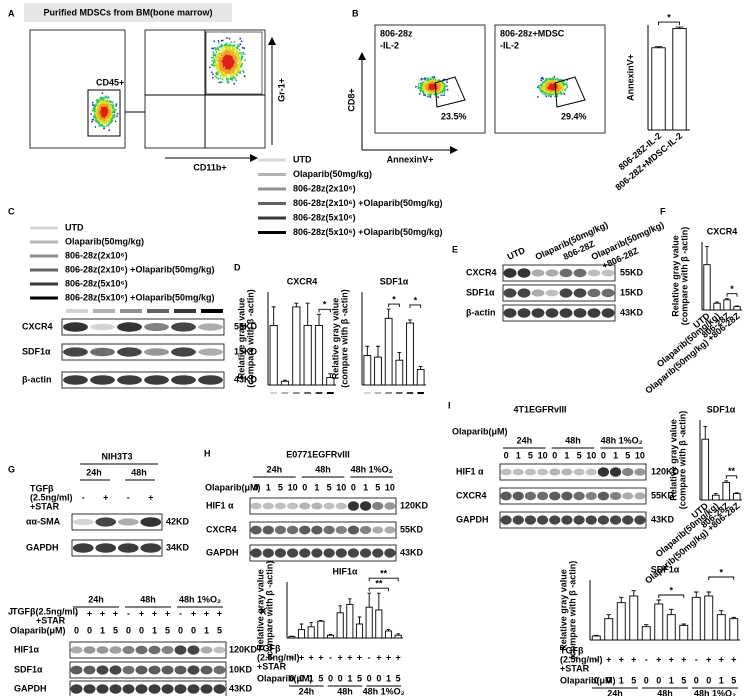 This screenshot has width=751, height=696. I want to click on legend-label: 806-28z(5x10⁶) +Olaparib(50mg/kg), so click(139, 297).